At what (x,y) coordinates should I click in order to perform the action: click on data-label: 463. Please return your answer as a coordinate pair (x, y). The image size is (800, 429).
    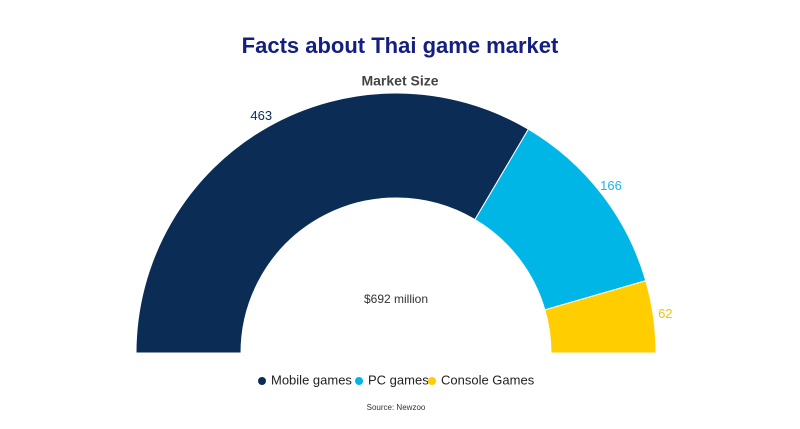
    Looking at the image, I should click on (261, 115).